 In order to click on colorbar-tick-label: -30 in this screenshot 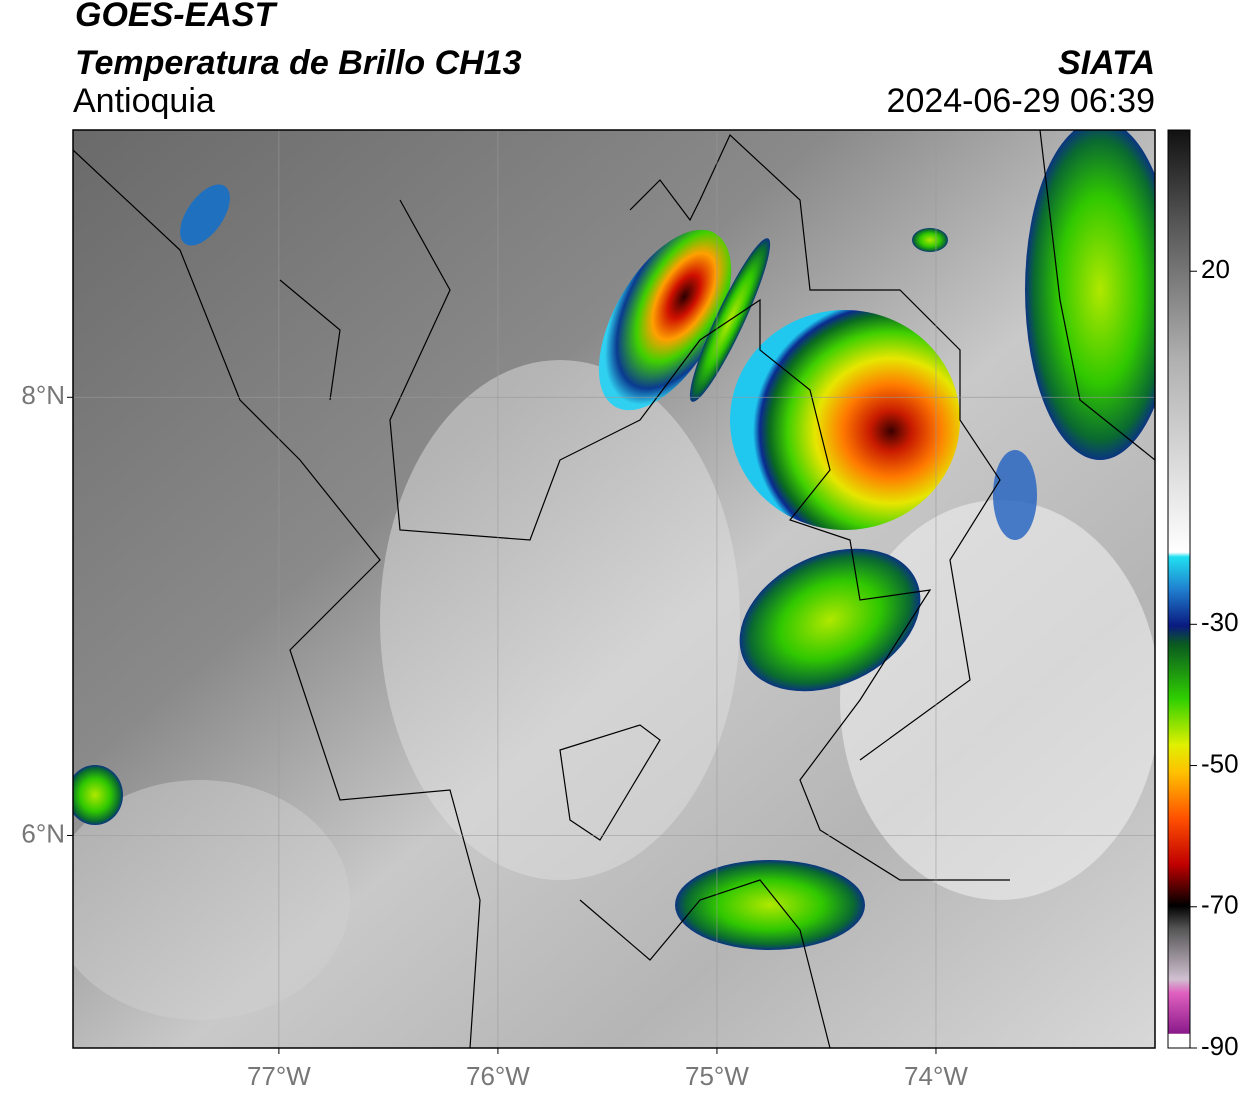, I will do `click(1220, 622)`.